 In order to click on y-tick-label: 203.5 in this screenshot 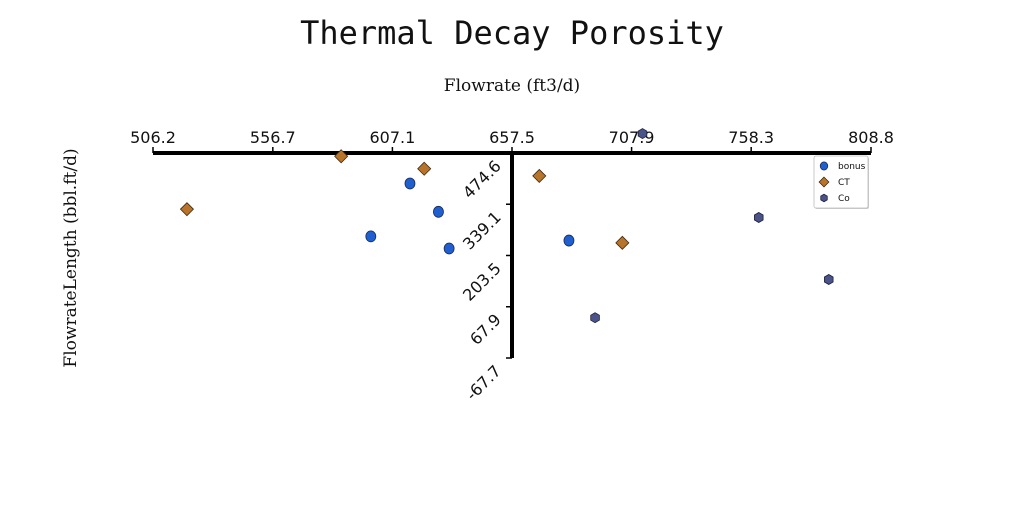, I will do `click(482, 282)`.